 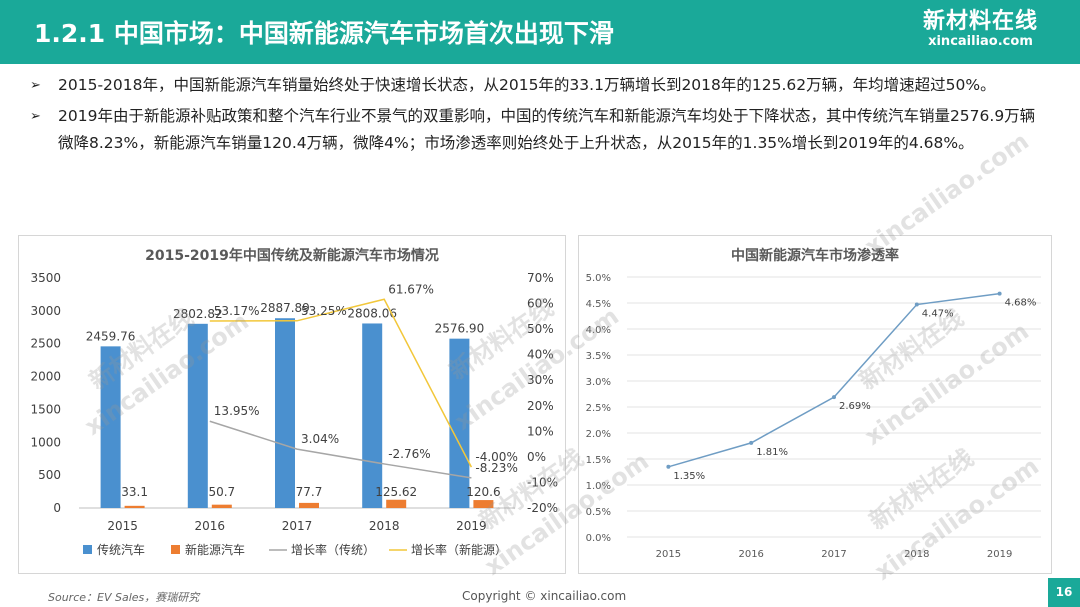 I want to click on line-growth-traditional-label: -8.23%, so click(x=496, y=468).